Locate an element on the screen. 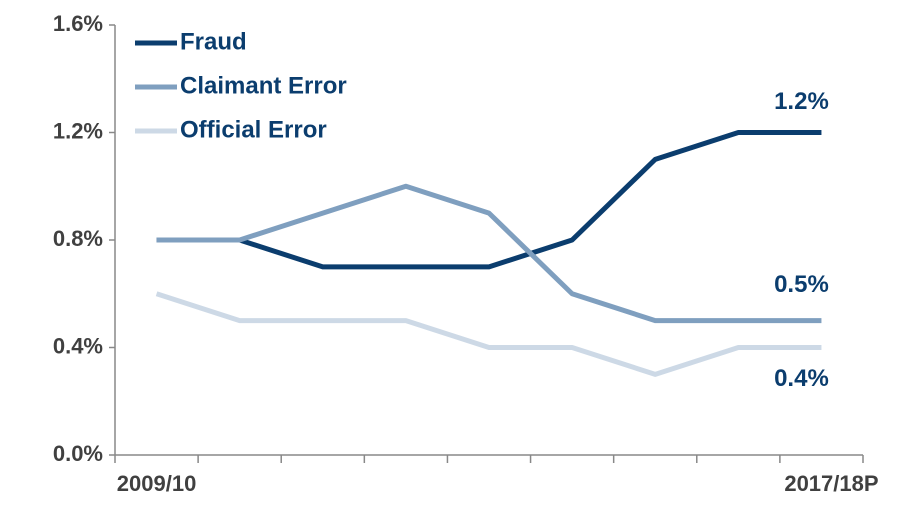 The width and height of the screenshot is (904, 505). series-line is located at coordinates (488, 334).